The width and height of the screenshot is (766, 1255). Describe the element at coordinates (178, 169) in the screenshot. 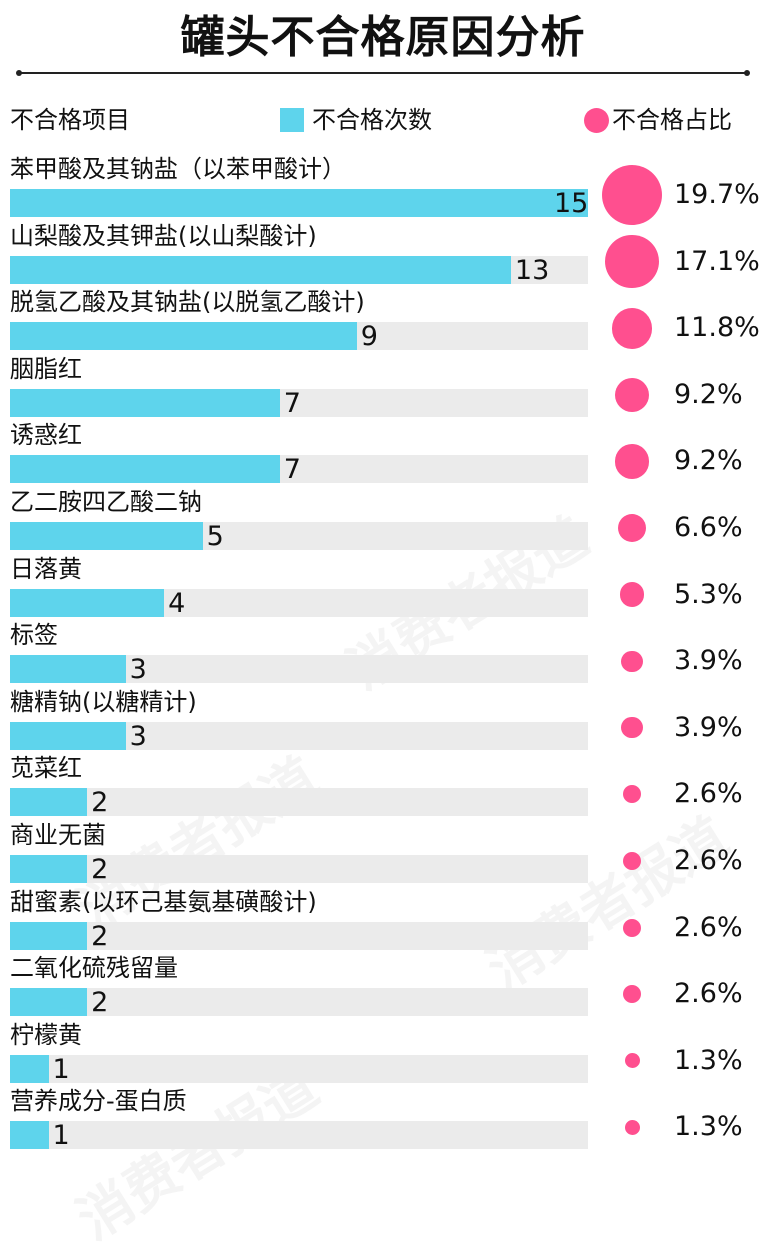

I see `category-label: 苯甲酸及其钠盐（以苯甲酸计）` at that location.